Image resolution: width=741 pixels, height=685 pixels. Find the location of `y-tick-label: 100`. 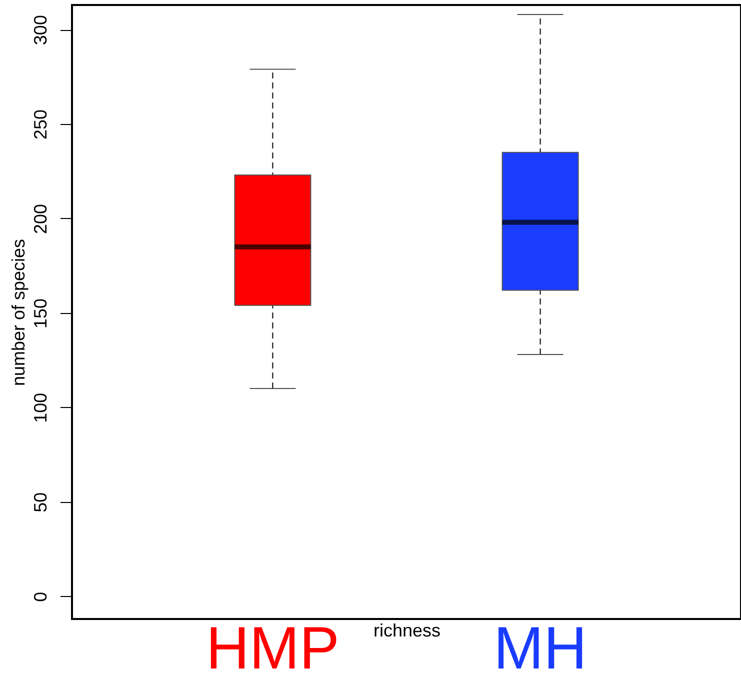

y-tick-label: 100 is located at coordinates (40, 407).